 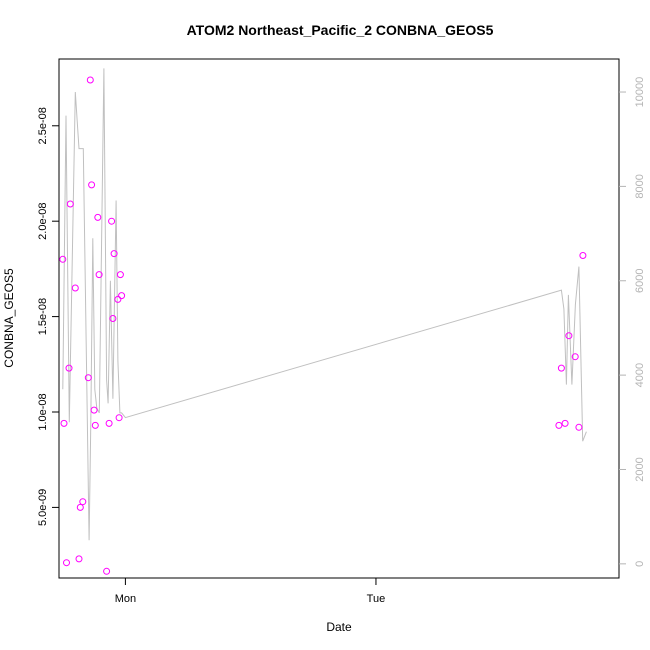 I want to click on x-tick-label: Mon, so click(x=125, y=599).